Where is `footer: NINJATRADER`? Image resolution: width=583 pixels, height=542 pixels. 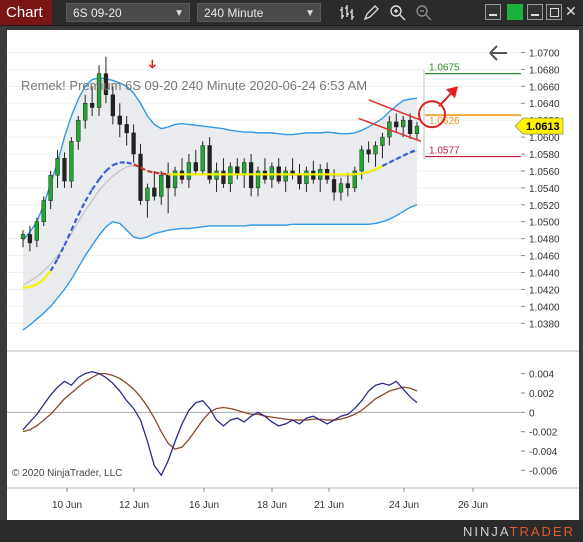 footer: NINJATRADER is located at coordinates (291, 531).